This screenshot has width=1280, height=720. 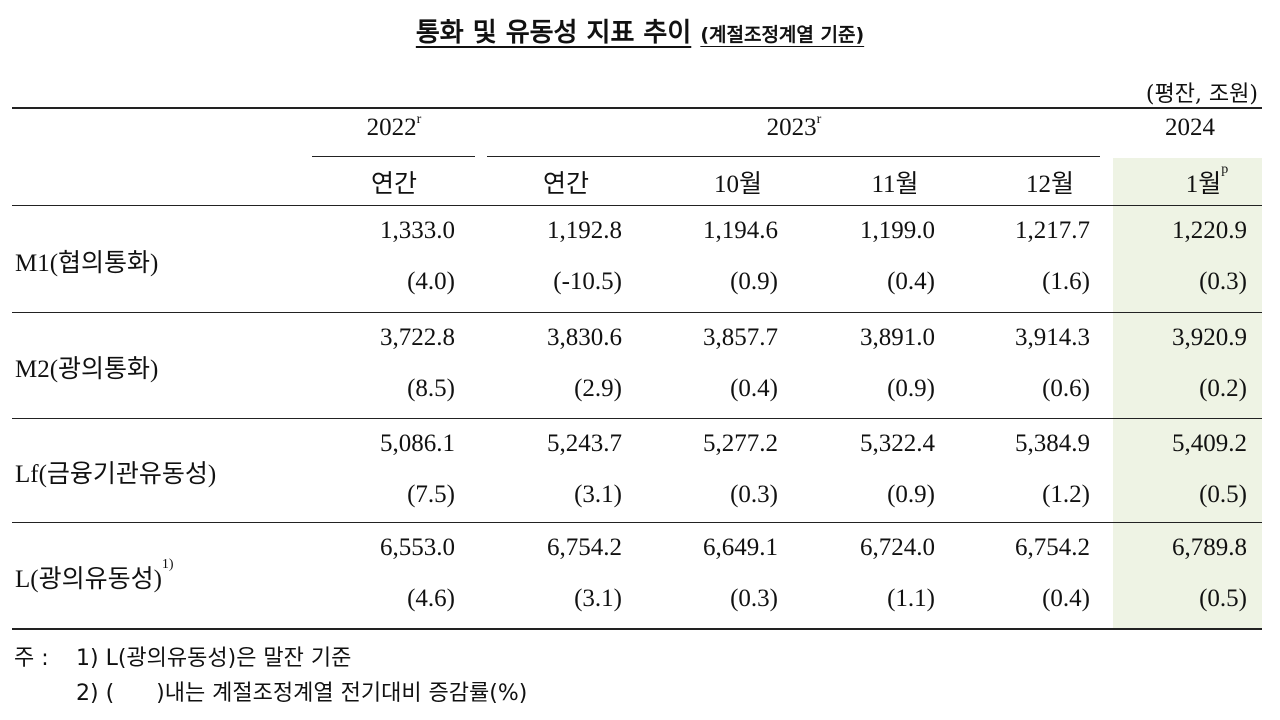 I want to click on label: Lf(금융기관유동성), so click(x=116, y=474).